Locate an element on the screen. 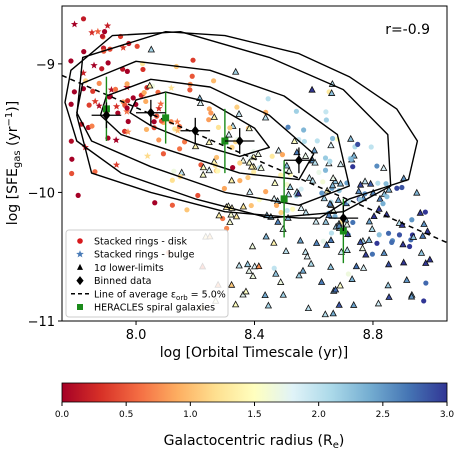 The width and height of the screenshot is (463, 463). colorbar-tick-label: 0.5 is located at coordinates (126, 415).